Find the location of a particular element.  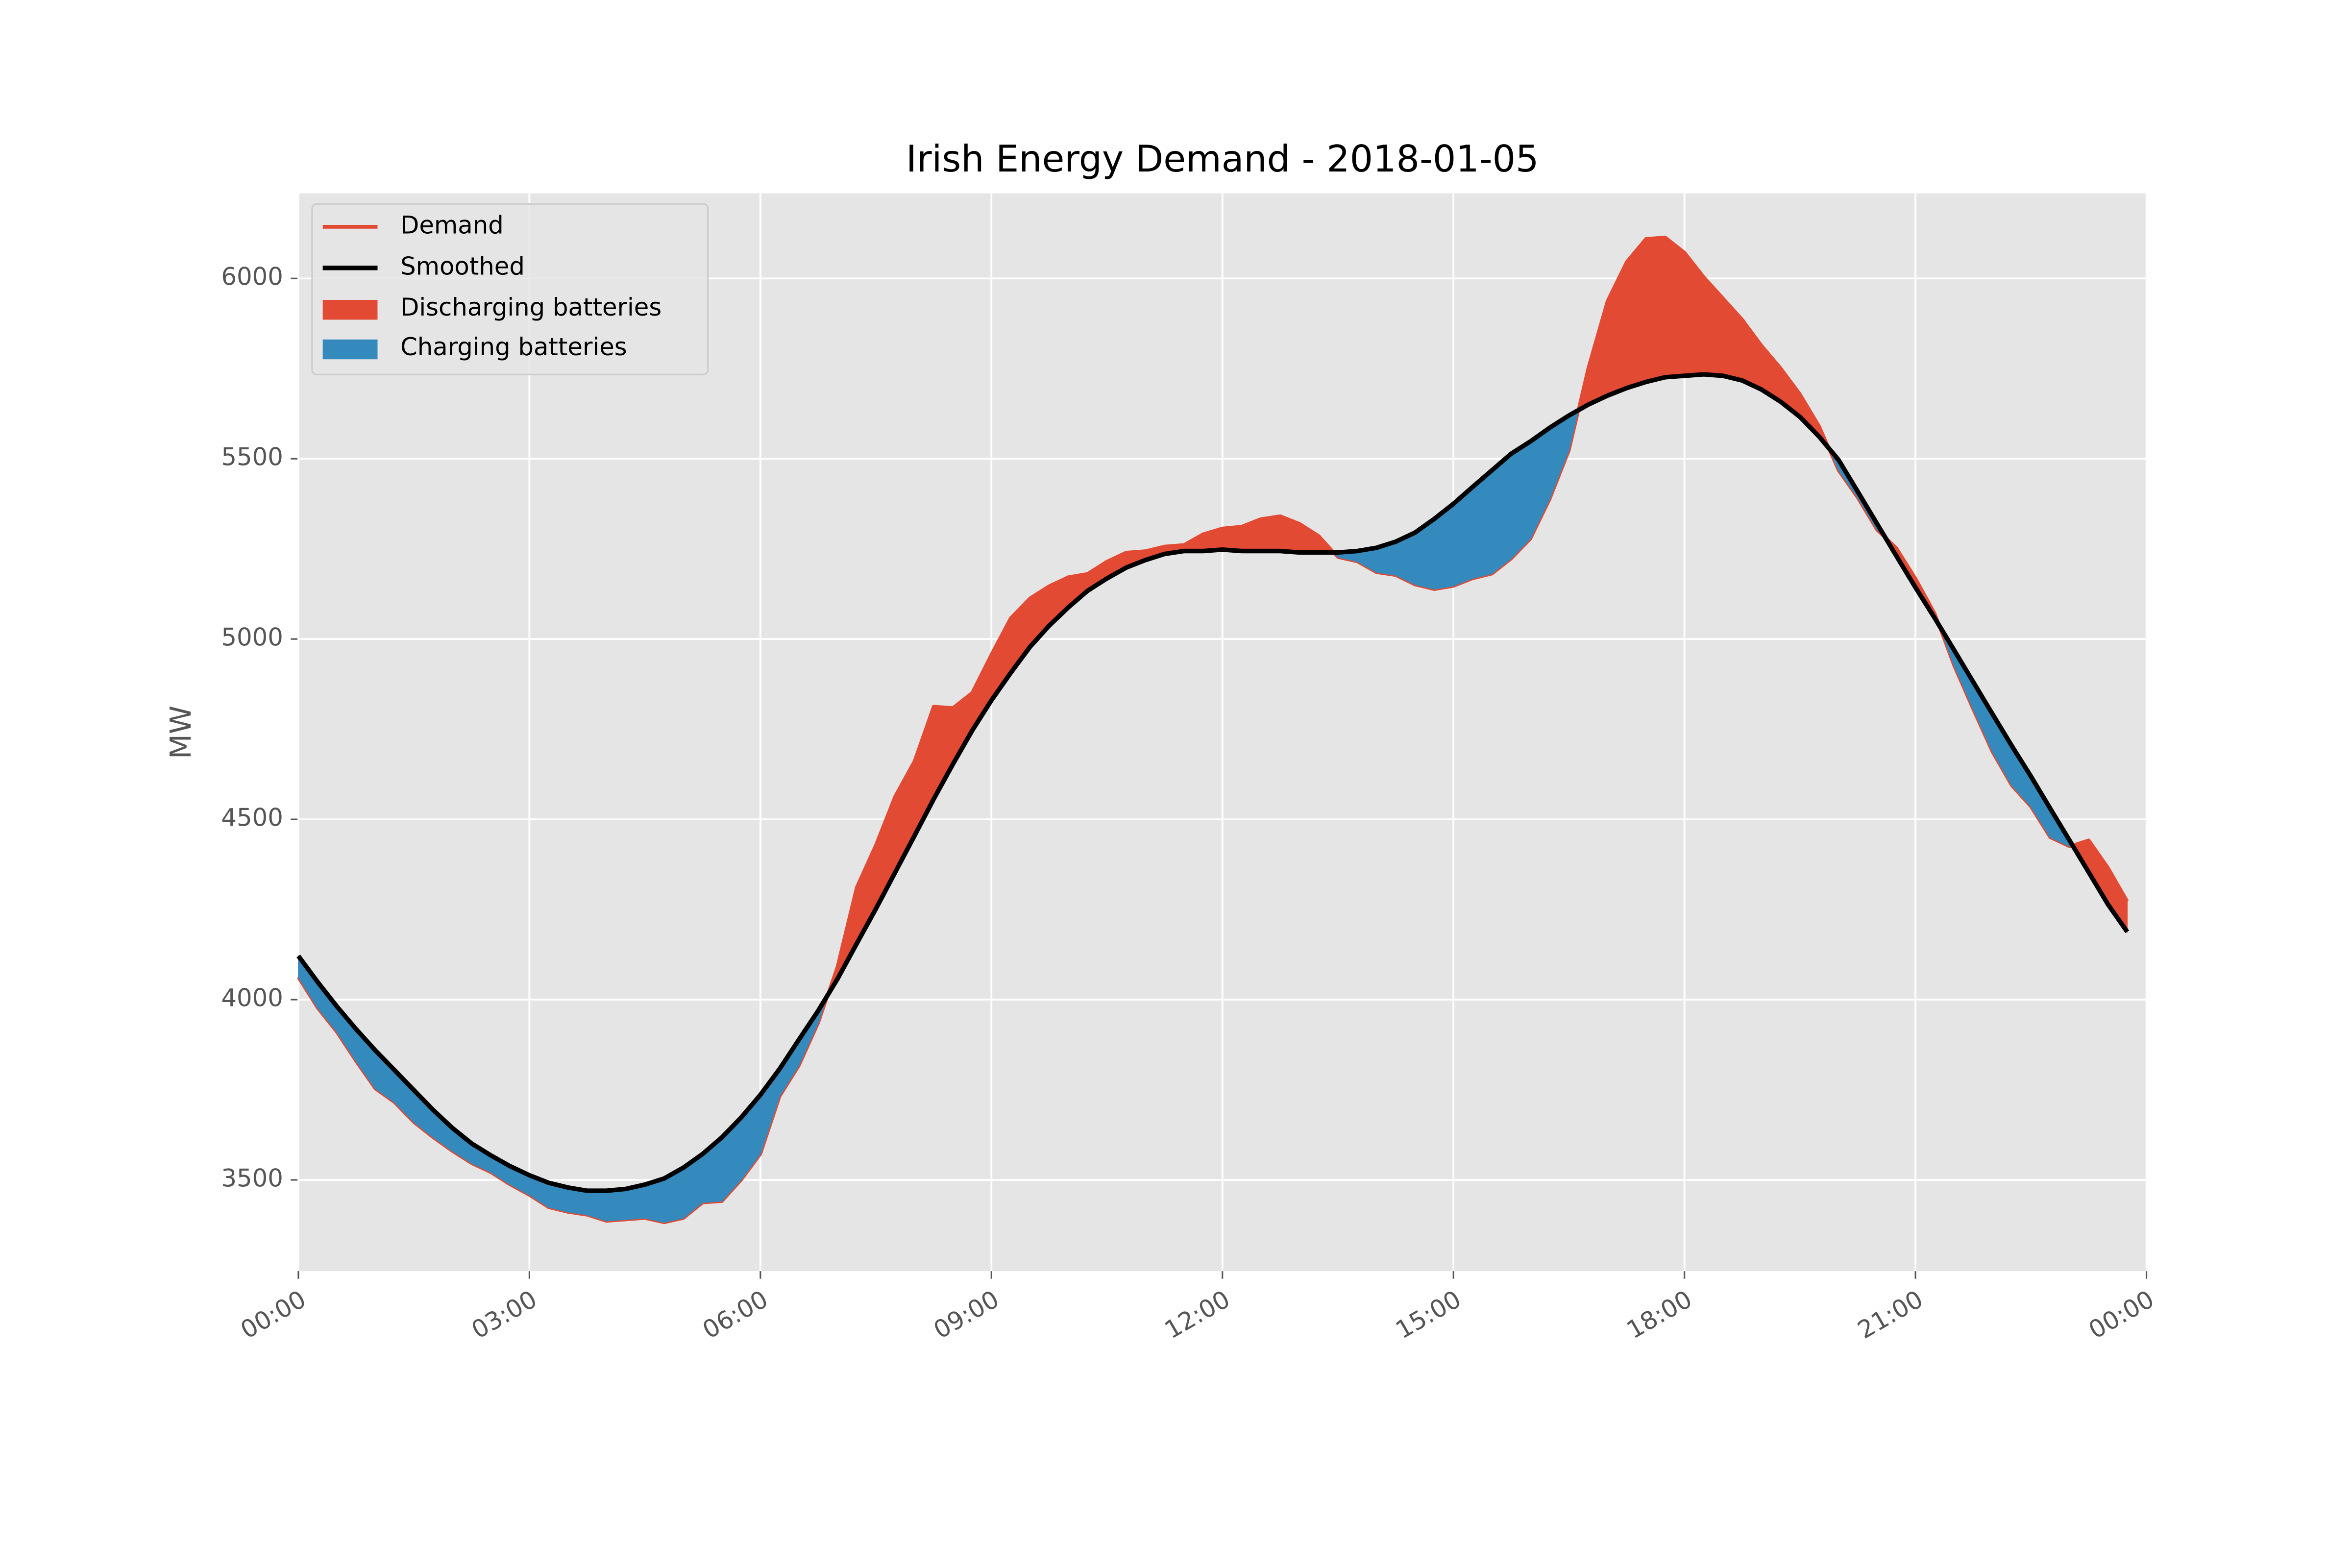

y-axis-label: MW is located at coordinates (180, 732).